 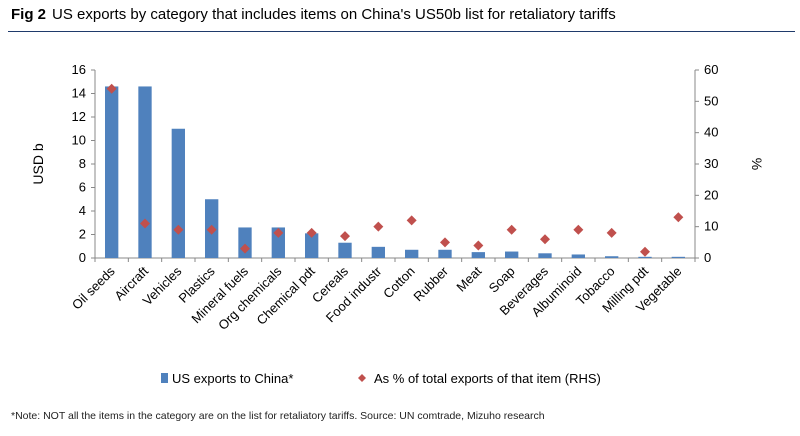 What do you see at coordinates (401, 31) in the screenshot?
I see `title-divider` at bounding box center [401, 31].